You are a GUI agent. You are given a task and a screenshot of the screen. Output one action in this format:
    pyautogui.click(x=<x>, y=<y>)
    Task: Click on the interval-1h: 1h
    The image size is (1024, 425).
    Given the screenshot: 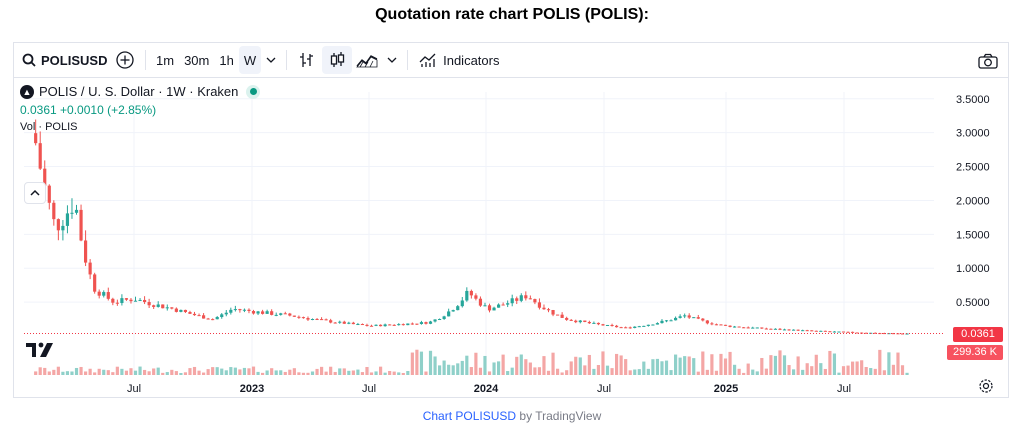 What is the action you would take?
    pyautogui.click(x=226, y=60)
    